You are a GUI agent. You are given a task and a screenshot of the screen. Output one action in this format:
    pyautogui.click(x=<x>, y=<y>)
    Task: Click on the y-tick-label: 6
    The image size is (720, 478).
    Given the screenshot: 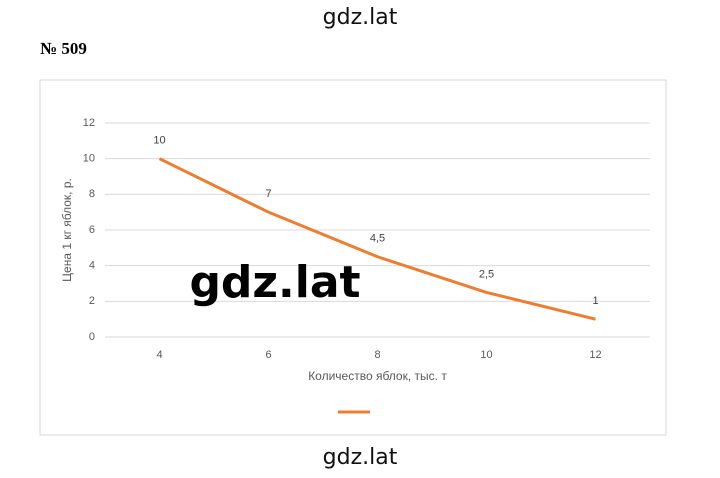 What is the action you would take?
    pyautogui.click(x=92, y=230)
    